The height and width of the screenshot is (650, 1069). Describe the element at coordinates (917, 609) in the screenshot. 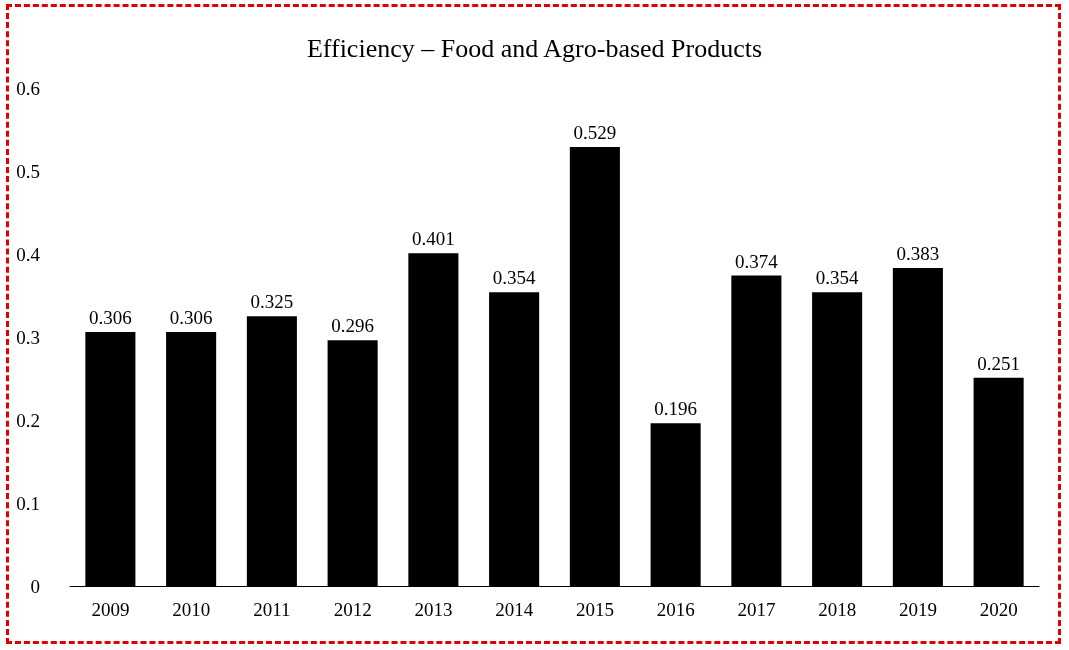

I see `x-tick-label: 2019` at that location.